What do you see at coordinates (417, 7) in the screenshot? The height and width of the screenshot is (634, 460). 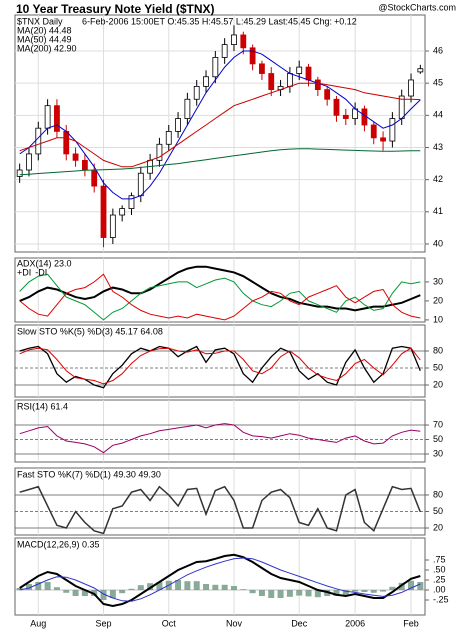 I see `watermark: @StockCharts.com` at bounding box center [417, 7].